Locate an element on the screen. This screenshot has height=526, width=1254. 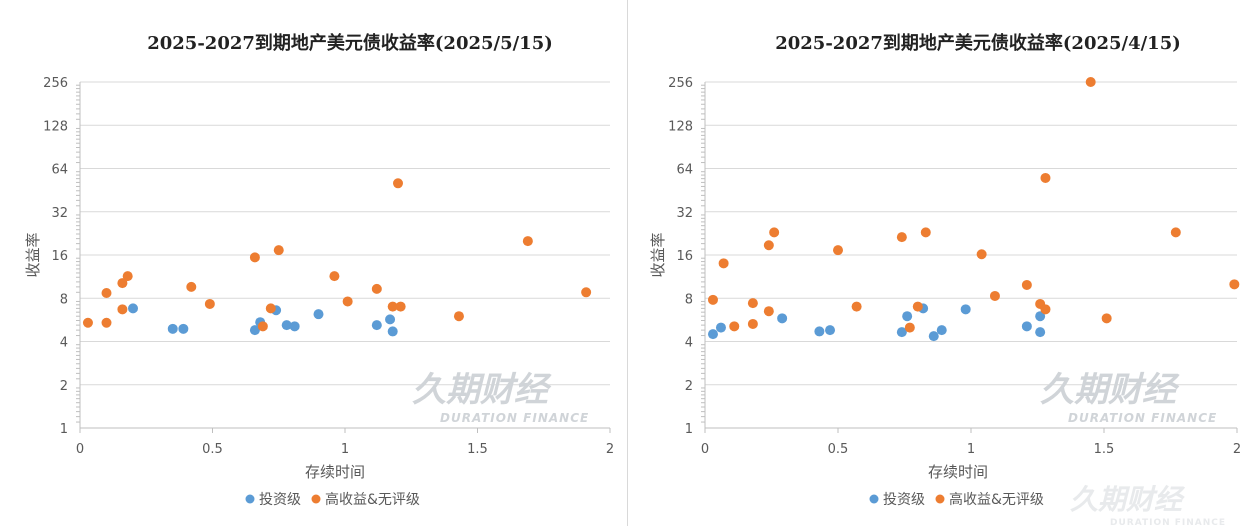
y-tick-label: 64 is located at coordinates (59, 170).